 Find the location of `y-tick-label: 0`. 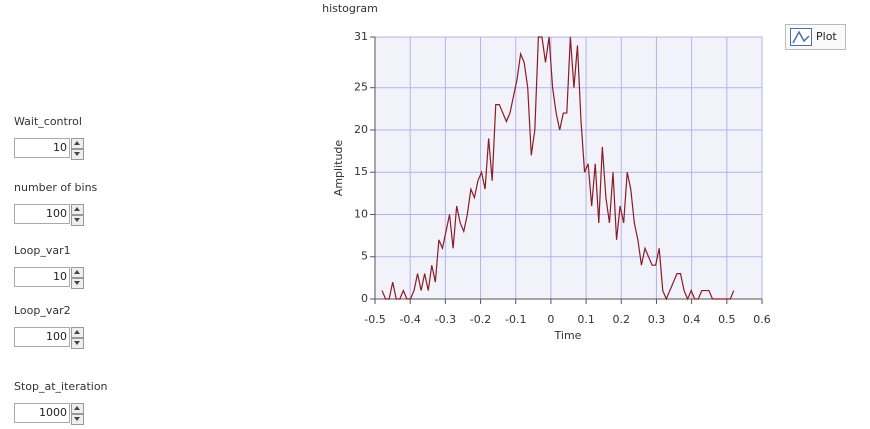

y-tick-label: 0 is located at coordinates (364, 298).